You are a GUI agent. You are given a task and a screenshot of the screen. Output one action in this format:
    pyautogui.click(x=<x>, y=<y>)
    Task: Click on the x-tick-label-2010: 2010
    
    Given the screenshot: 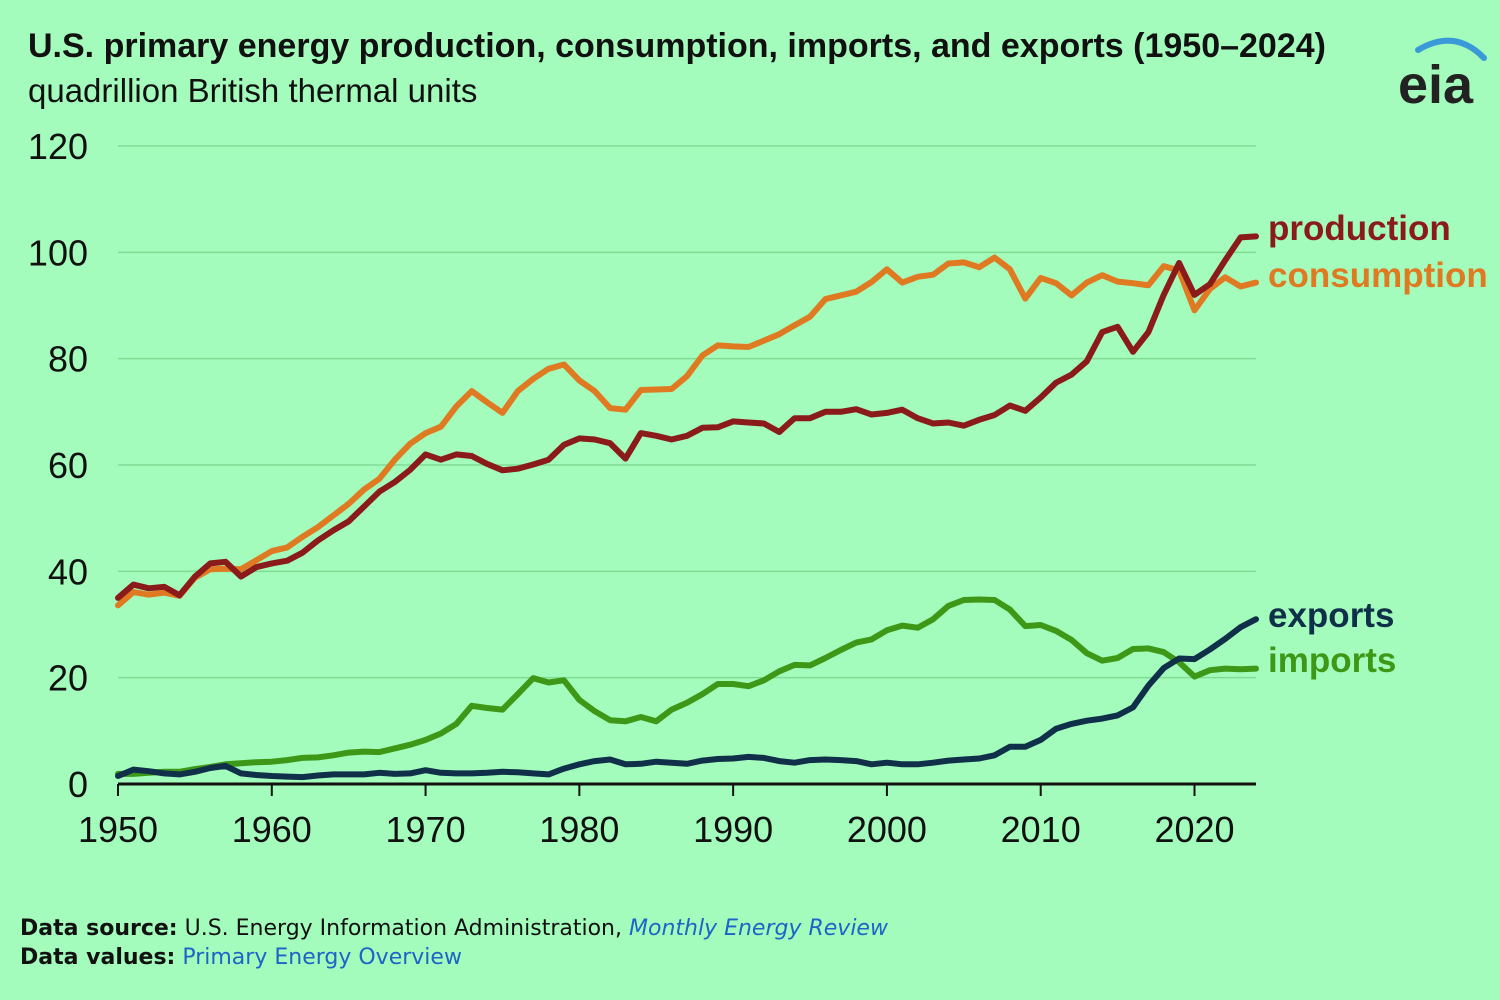 What is the action you would take?
    pyautogui.click(x=1041, y=829)
    